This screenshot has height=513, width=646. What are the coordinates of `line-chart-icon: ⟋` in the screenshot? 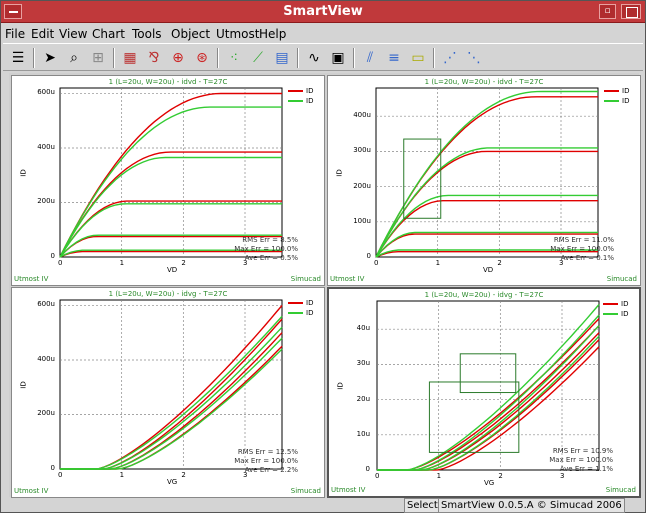 It's located at (258, 58).